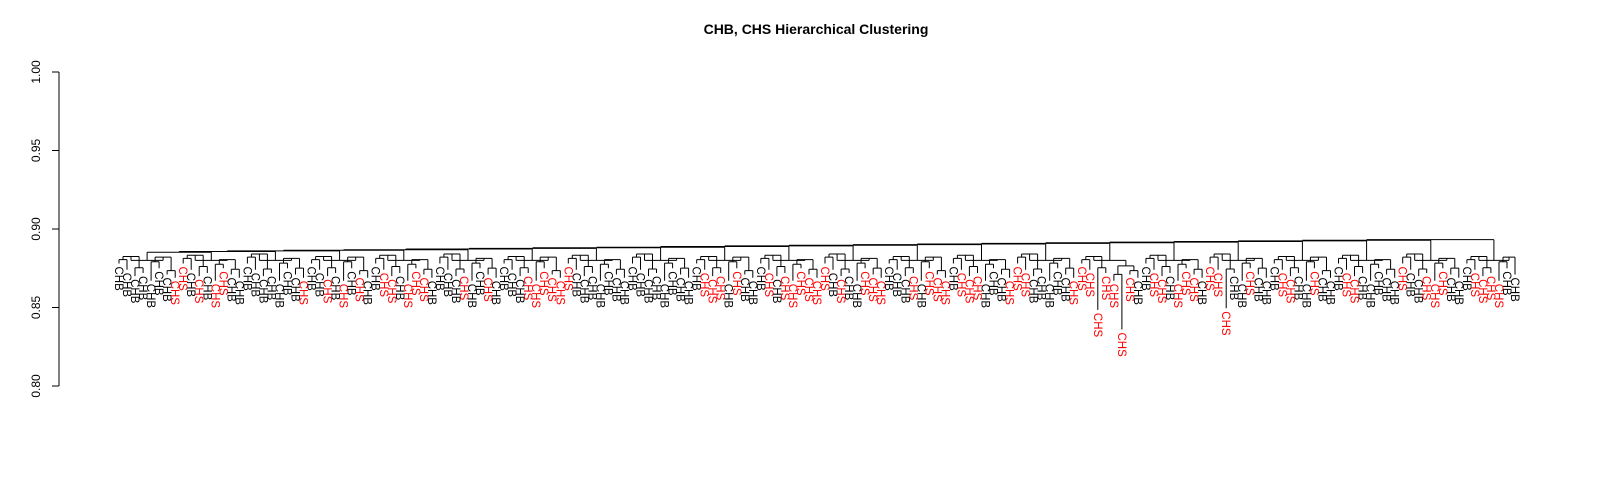 This screenshot has width=1600, height=480. I want to click on y-tick-label: 1.00, so click(36, 72).